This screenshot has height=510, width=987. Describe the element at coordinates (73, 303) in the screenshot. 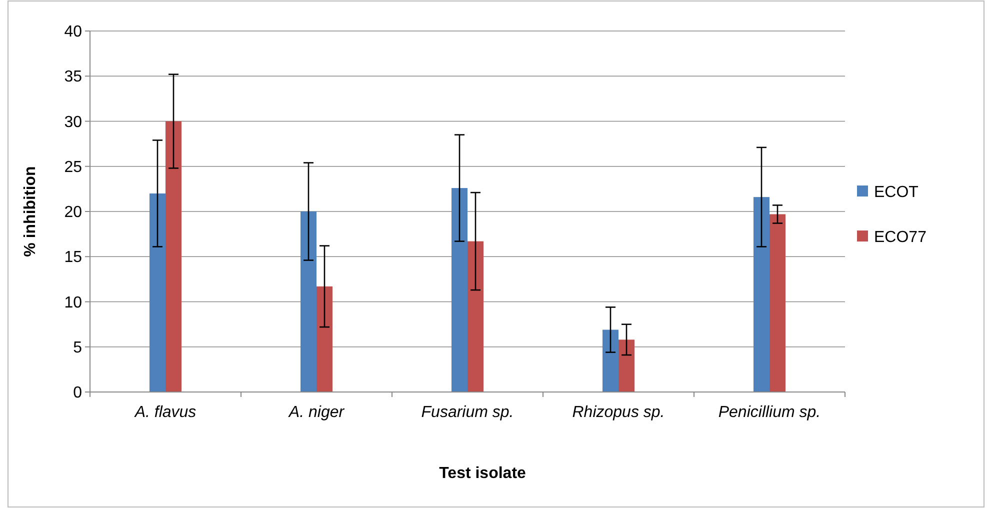

I see `y-tick-label: 10` at that location.